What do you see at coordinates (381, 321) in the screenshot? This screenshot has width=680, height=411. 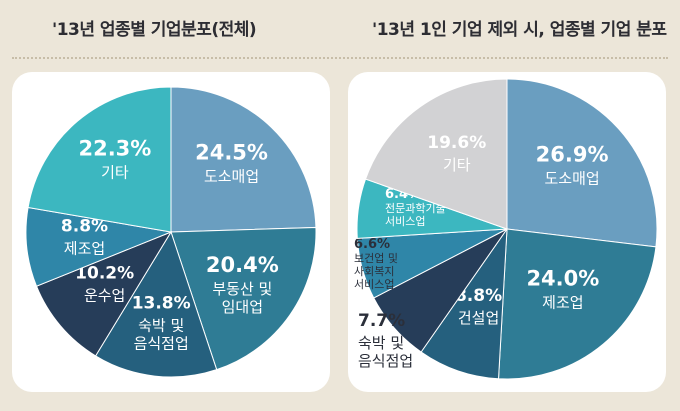 I see `slice-value-label: 7.7%` at bounding box center [381, 321].